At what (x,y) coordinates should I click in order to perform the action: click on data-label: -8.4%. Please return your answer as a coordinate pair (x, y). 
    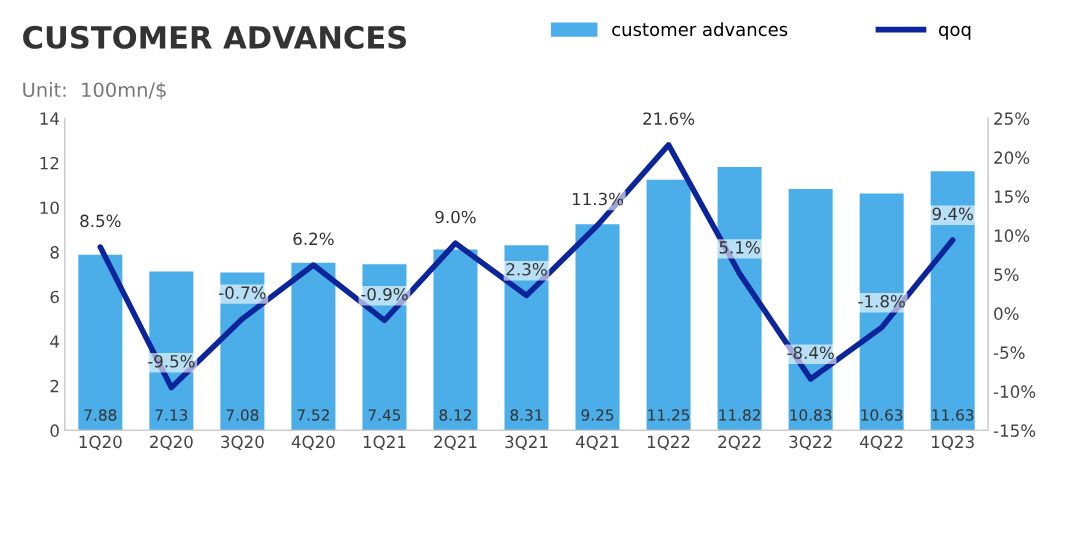
    Looking at the image, I should click on (810, 353).